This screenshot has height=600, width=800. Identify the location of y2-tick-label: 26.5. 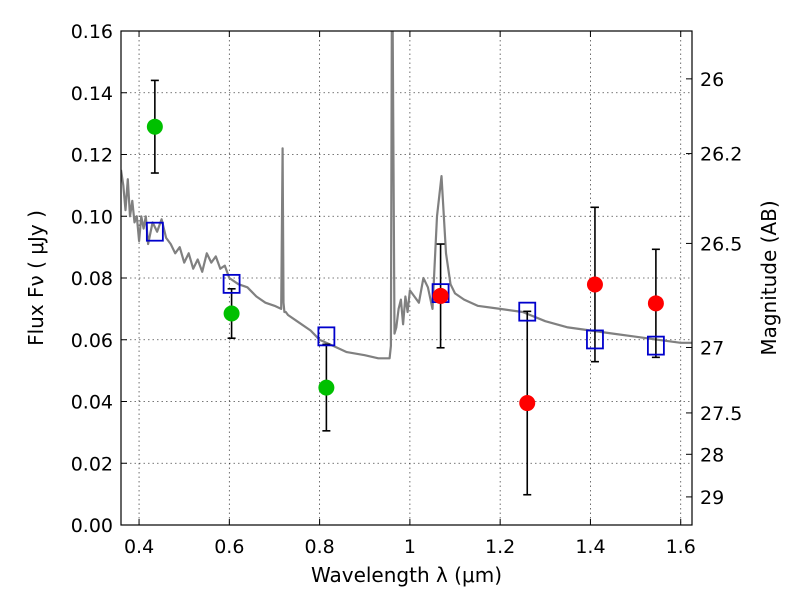
(721, 244).